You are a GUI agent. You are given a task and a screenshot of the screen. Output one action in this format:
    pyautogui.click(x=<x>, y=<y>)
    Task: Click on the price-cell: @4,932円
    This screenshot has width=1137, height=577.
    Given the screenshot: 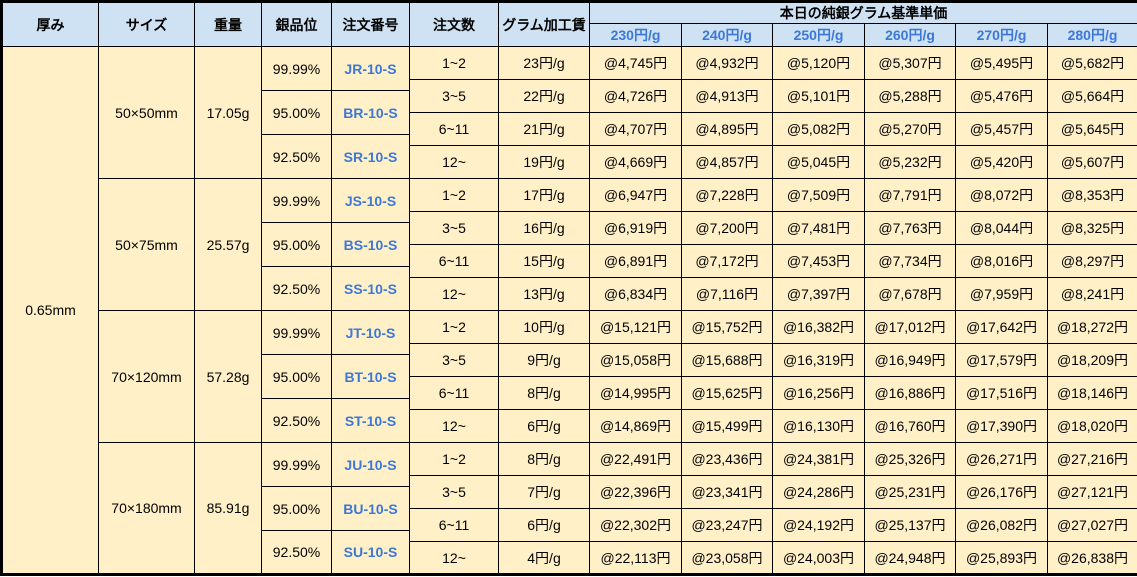 What is the action you would take?
    pyautogui.click(x=727, y=63)
    